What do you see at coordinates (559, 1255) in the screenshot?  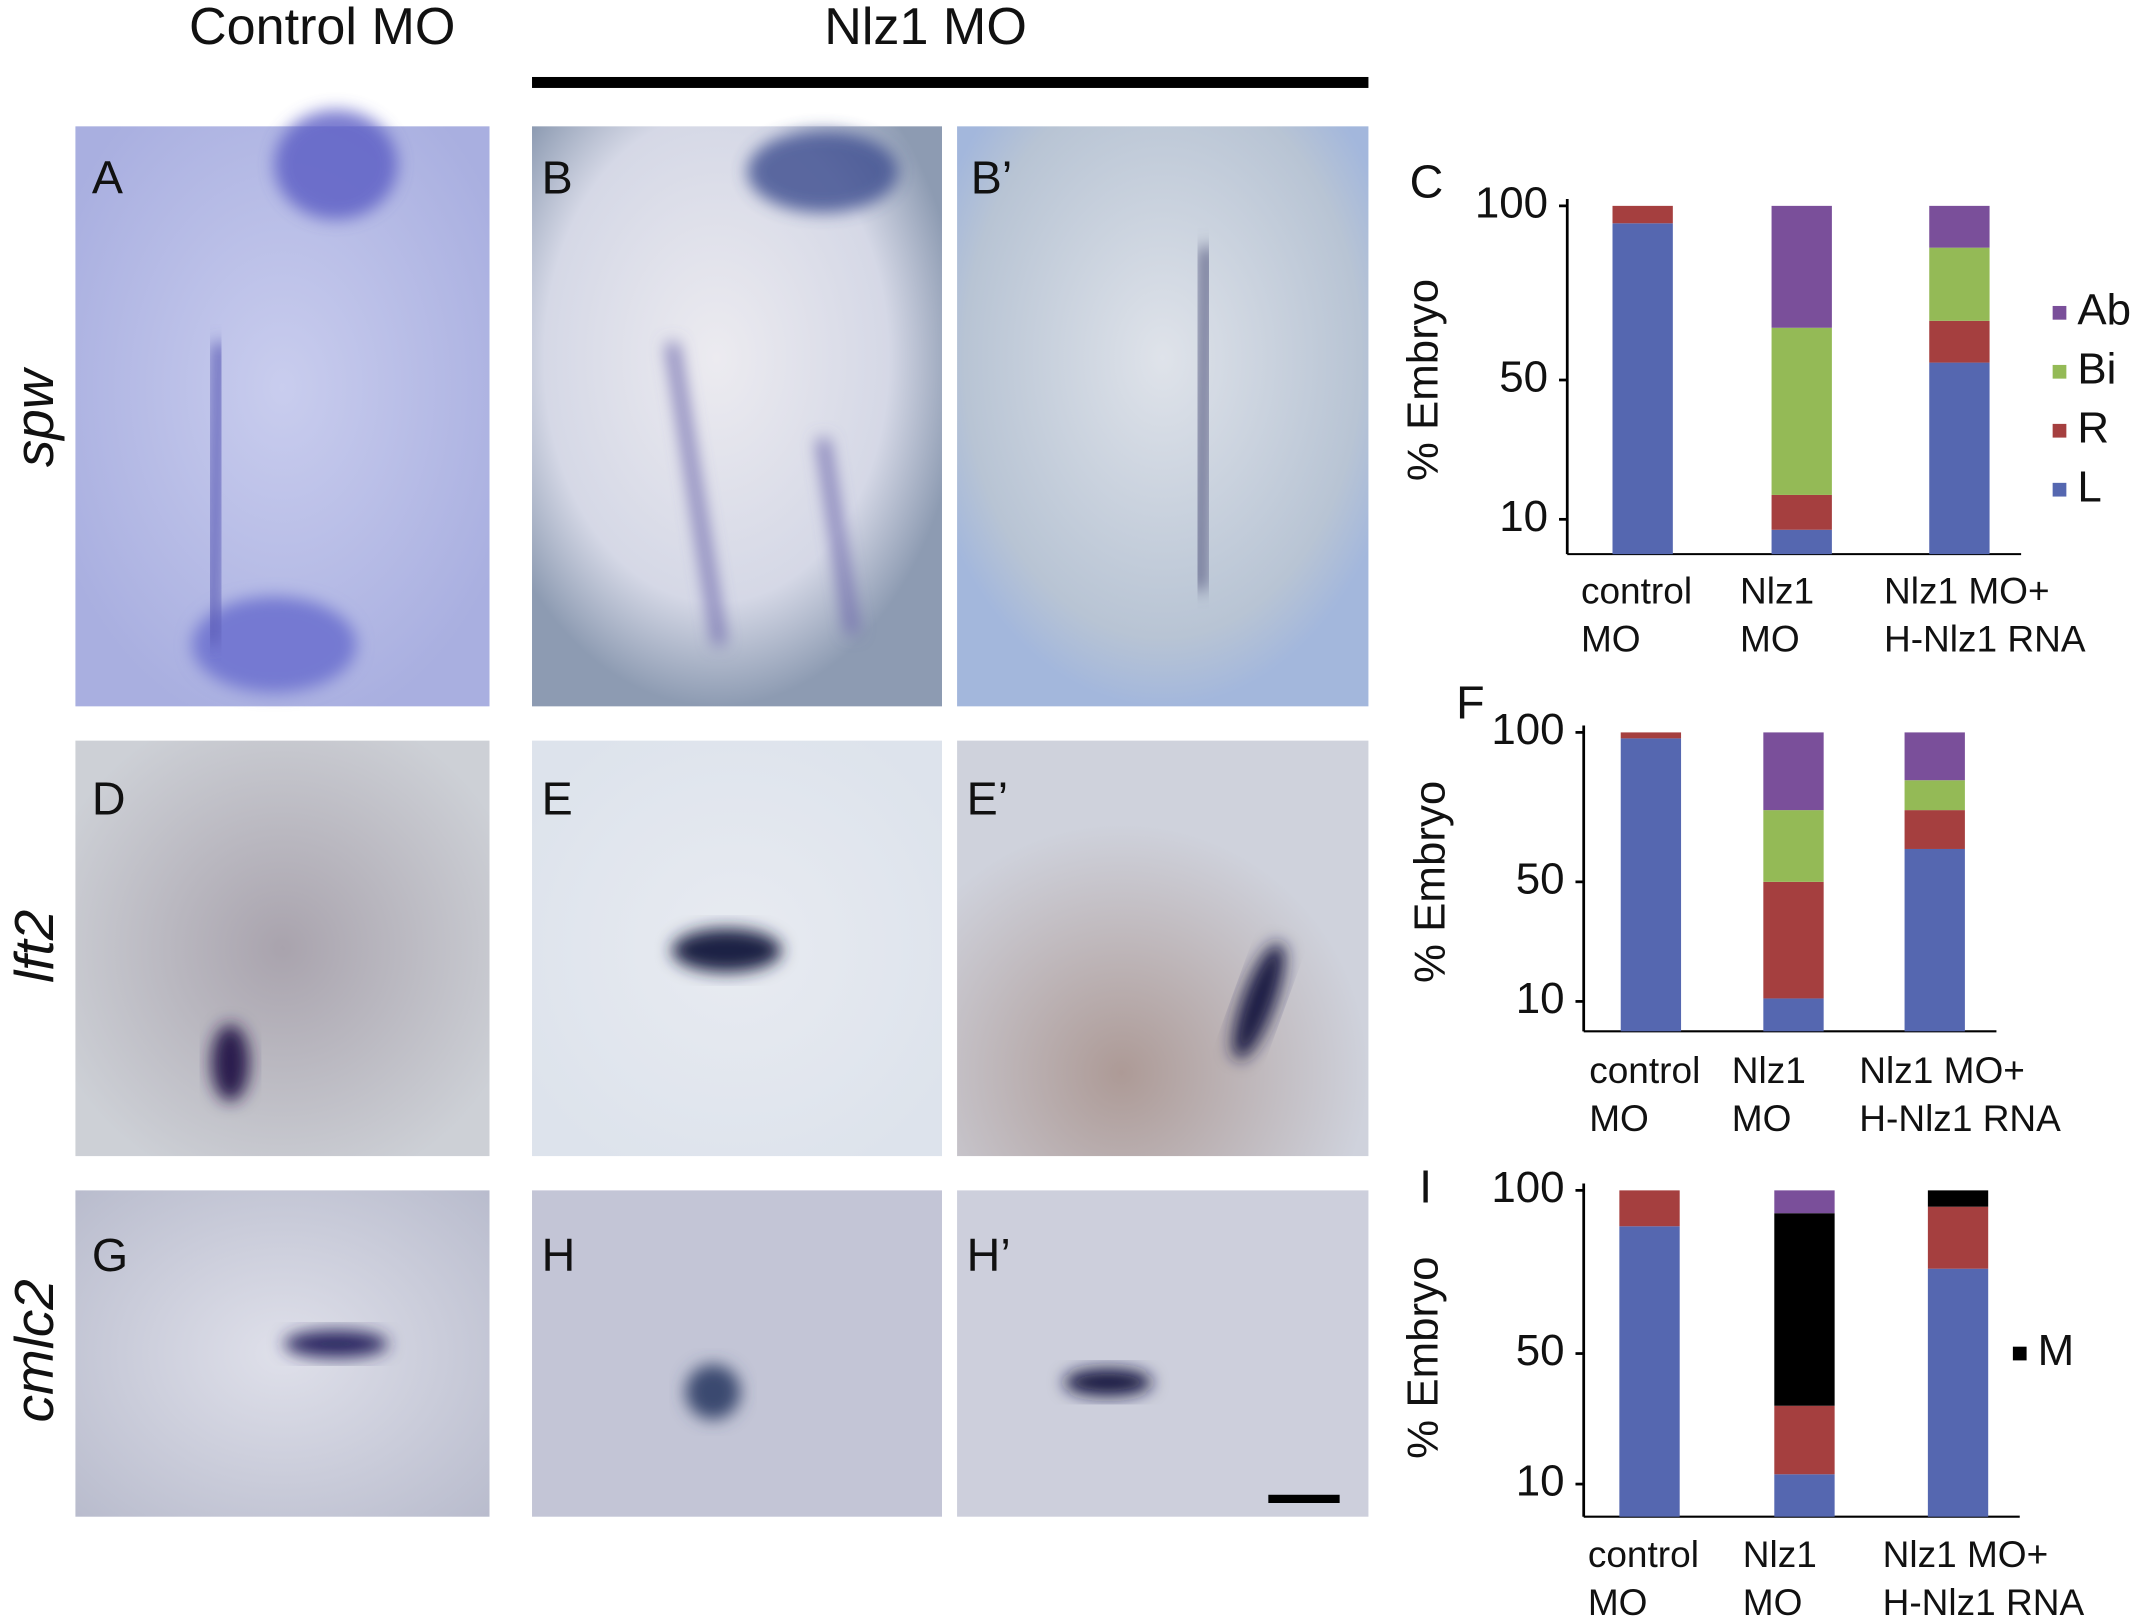 I see `panel-label: H` at bounding box center [559, 1255].